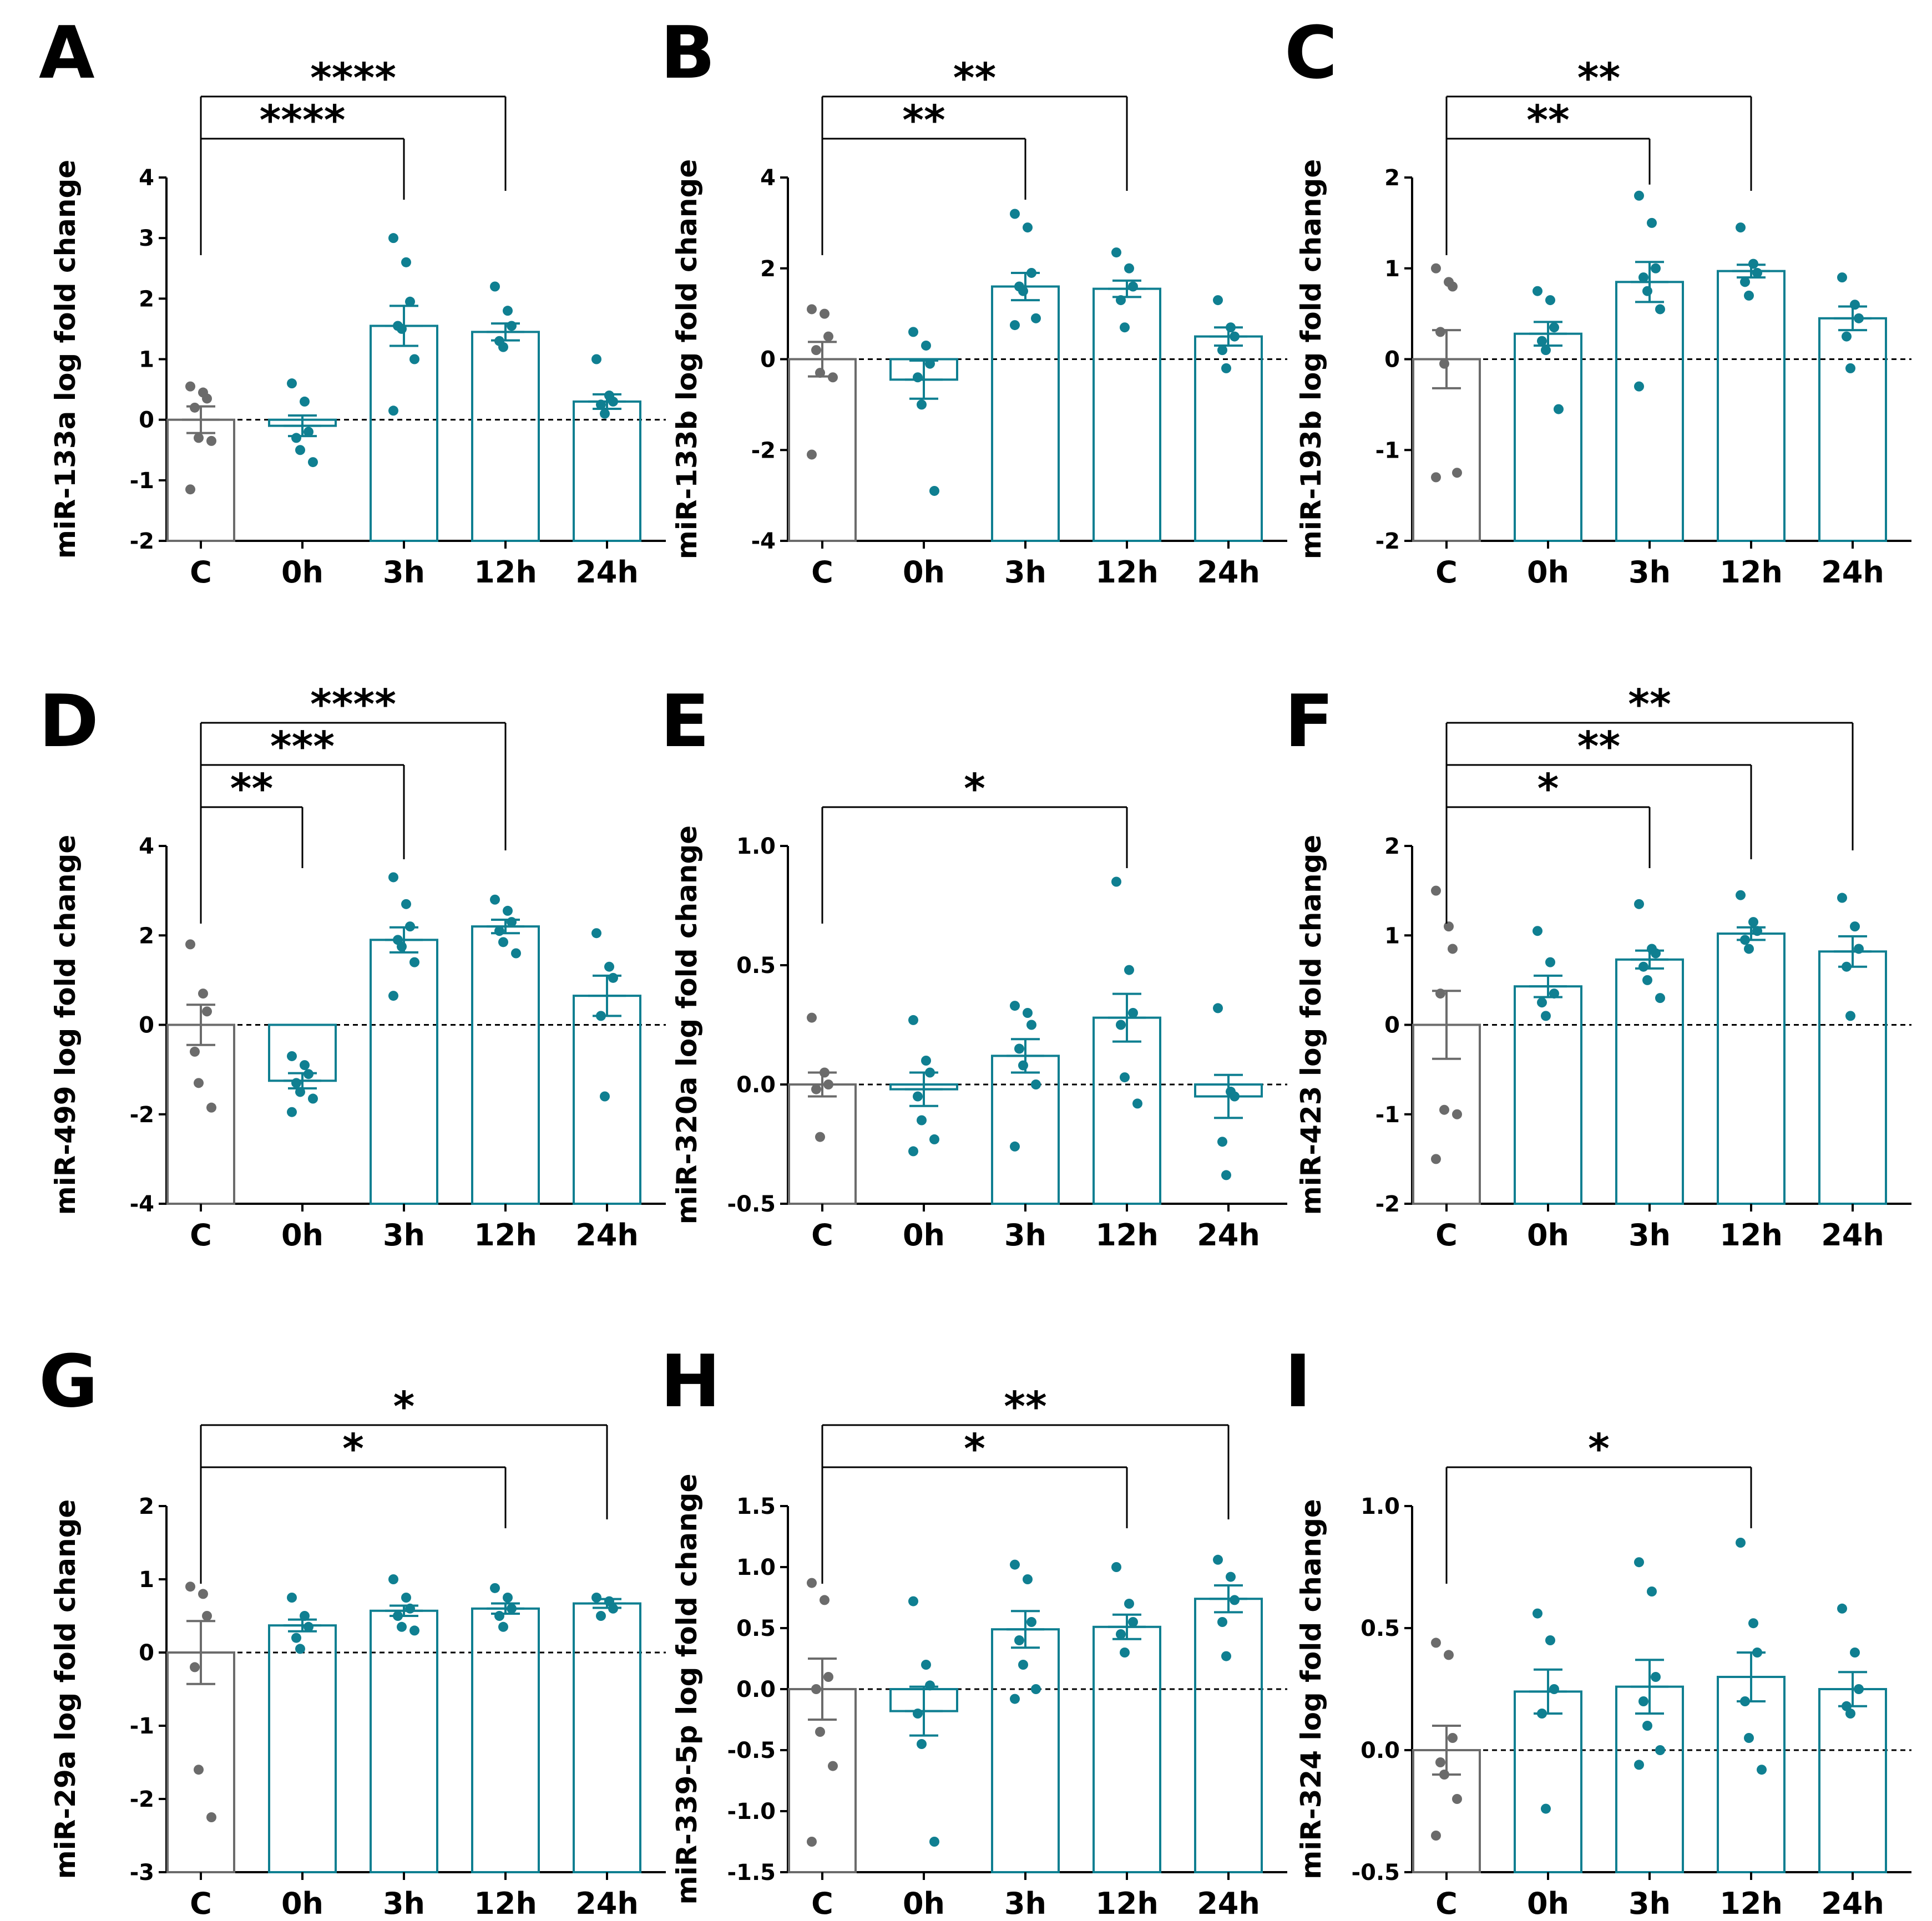 This screenshot has height=1921, width=1932. I want to click on x-tick-label: 24h, so click(1853, 1903).